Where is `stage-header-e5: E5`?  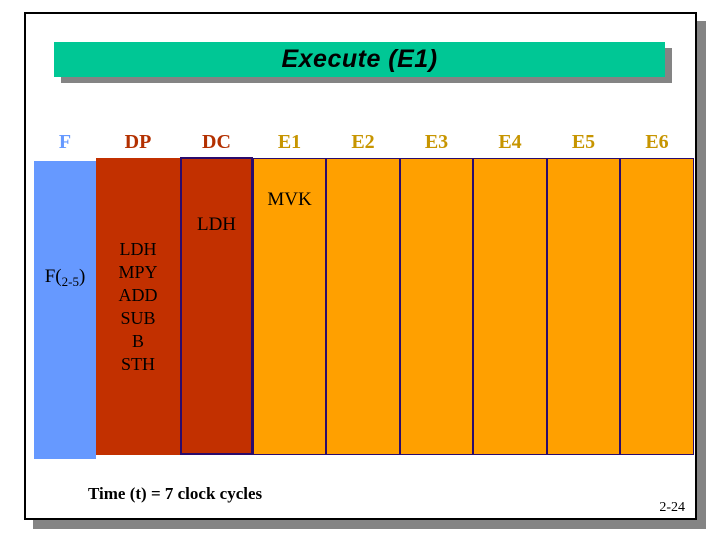
stage-header-e5: E5 is located at coordinates (583, 142).